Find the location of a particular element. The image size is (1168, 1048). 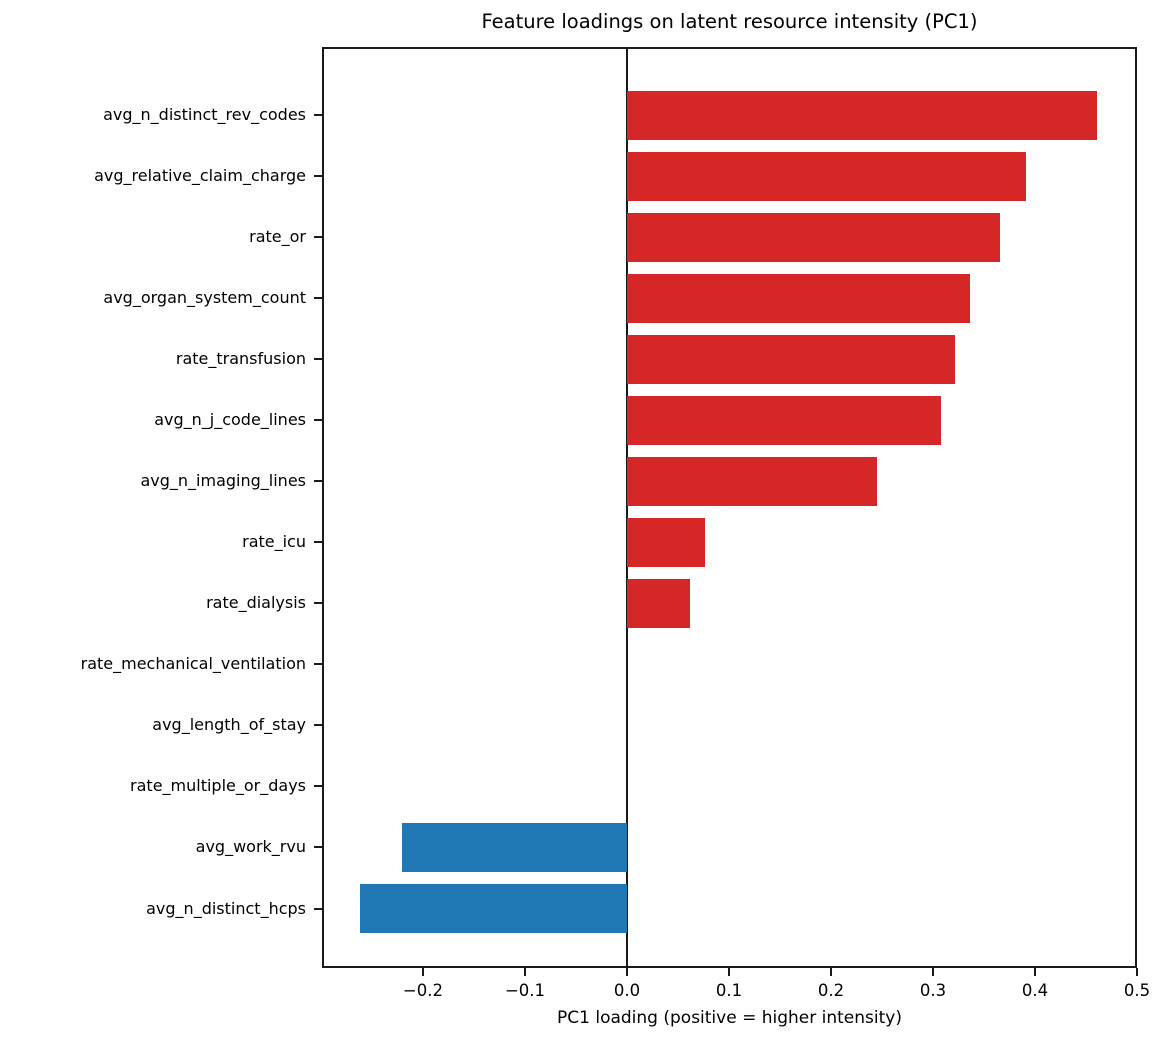

y-tick-label: avg_n_distinct_rev_codes is located at coordinates (204, 114).